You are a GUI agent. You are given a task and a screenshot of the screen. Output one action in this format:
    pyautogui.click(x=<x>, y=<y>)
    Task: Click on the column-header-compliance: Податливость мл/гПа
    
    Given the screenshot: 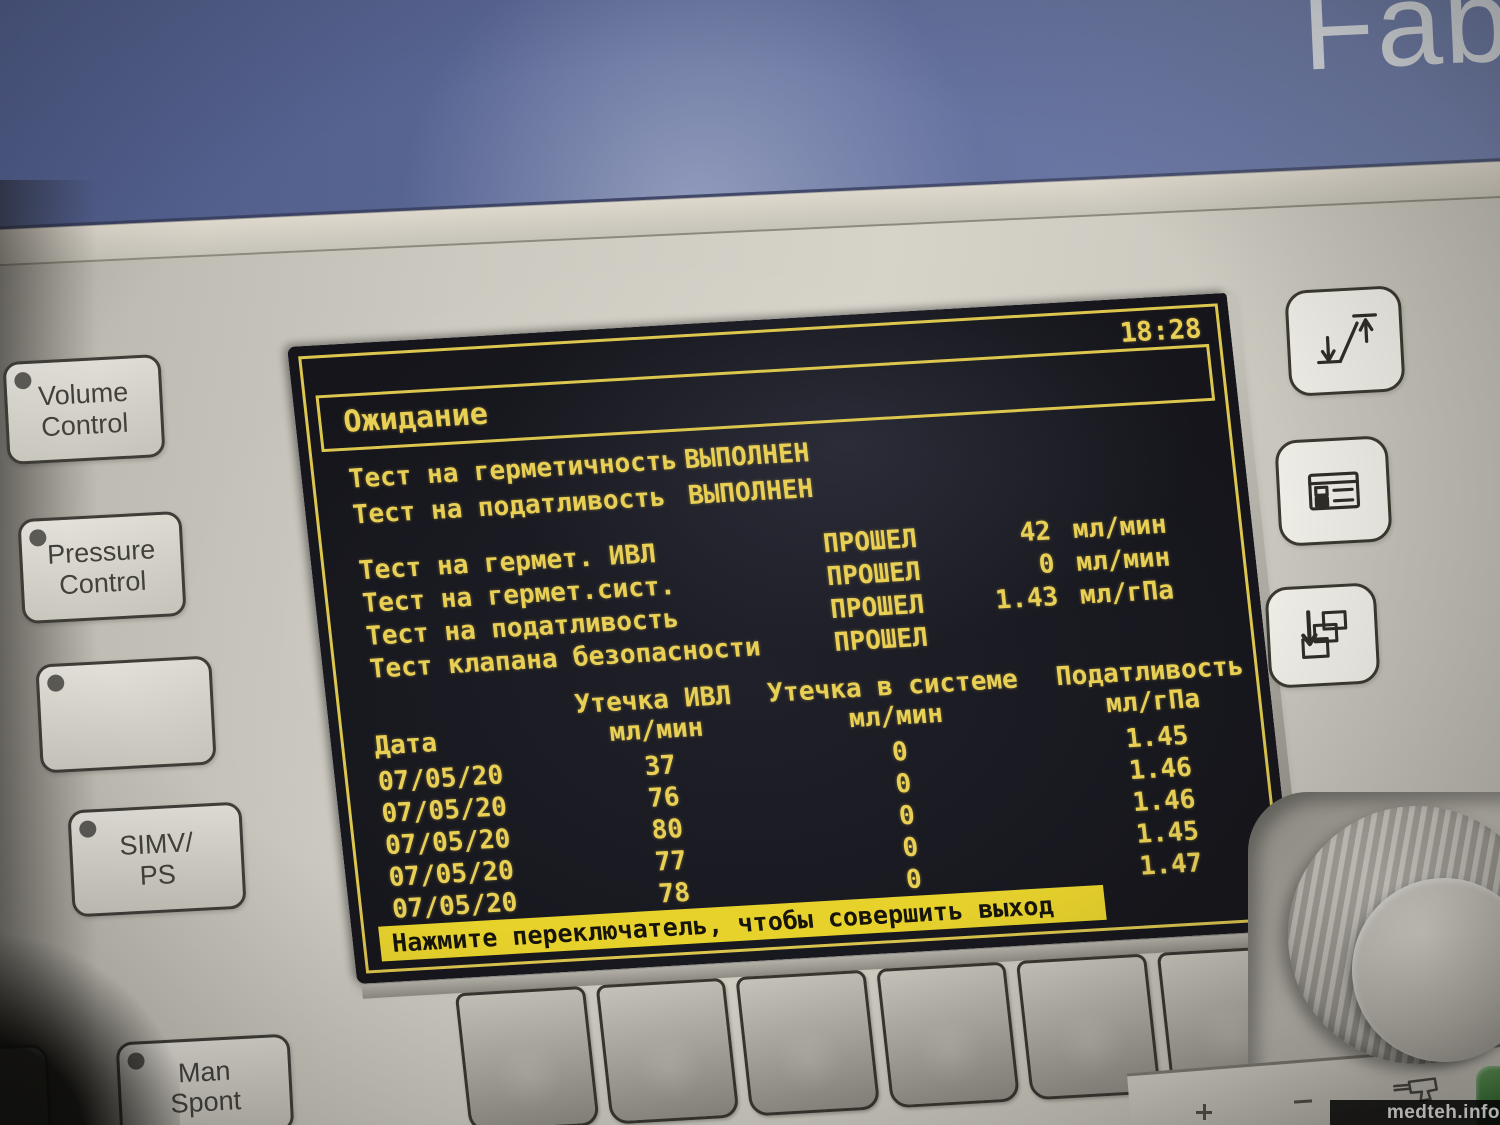 What is the action you would take?
    pyautogui.click(x=1150, y=685)
    